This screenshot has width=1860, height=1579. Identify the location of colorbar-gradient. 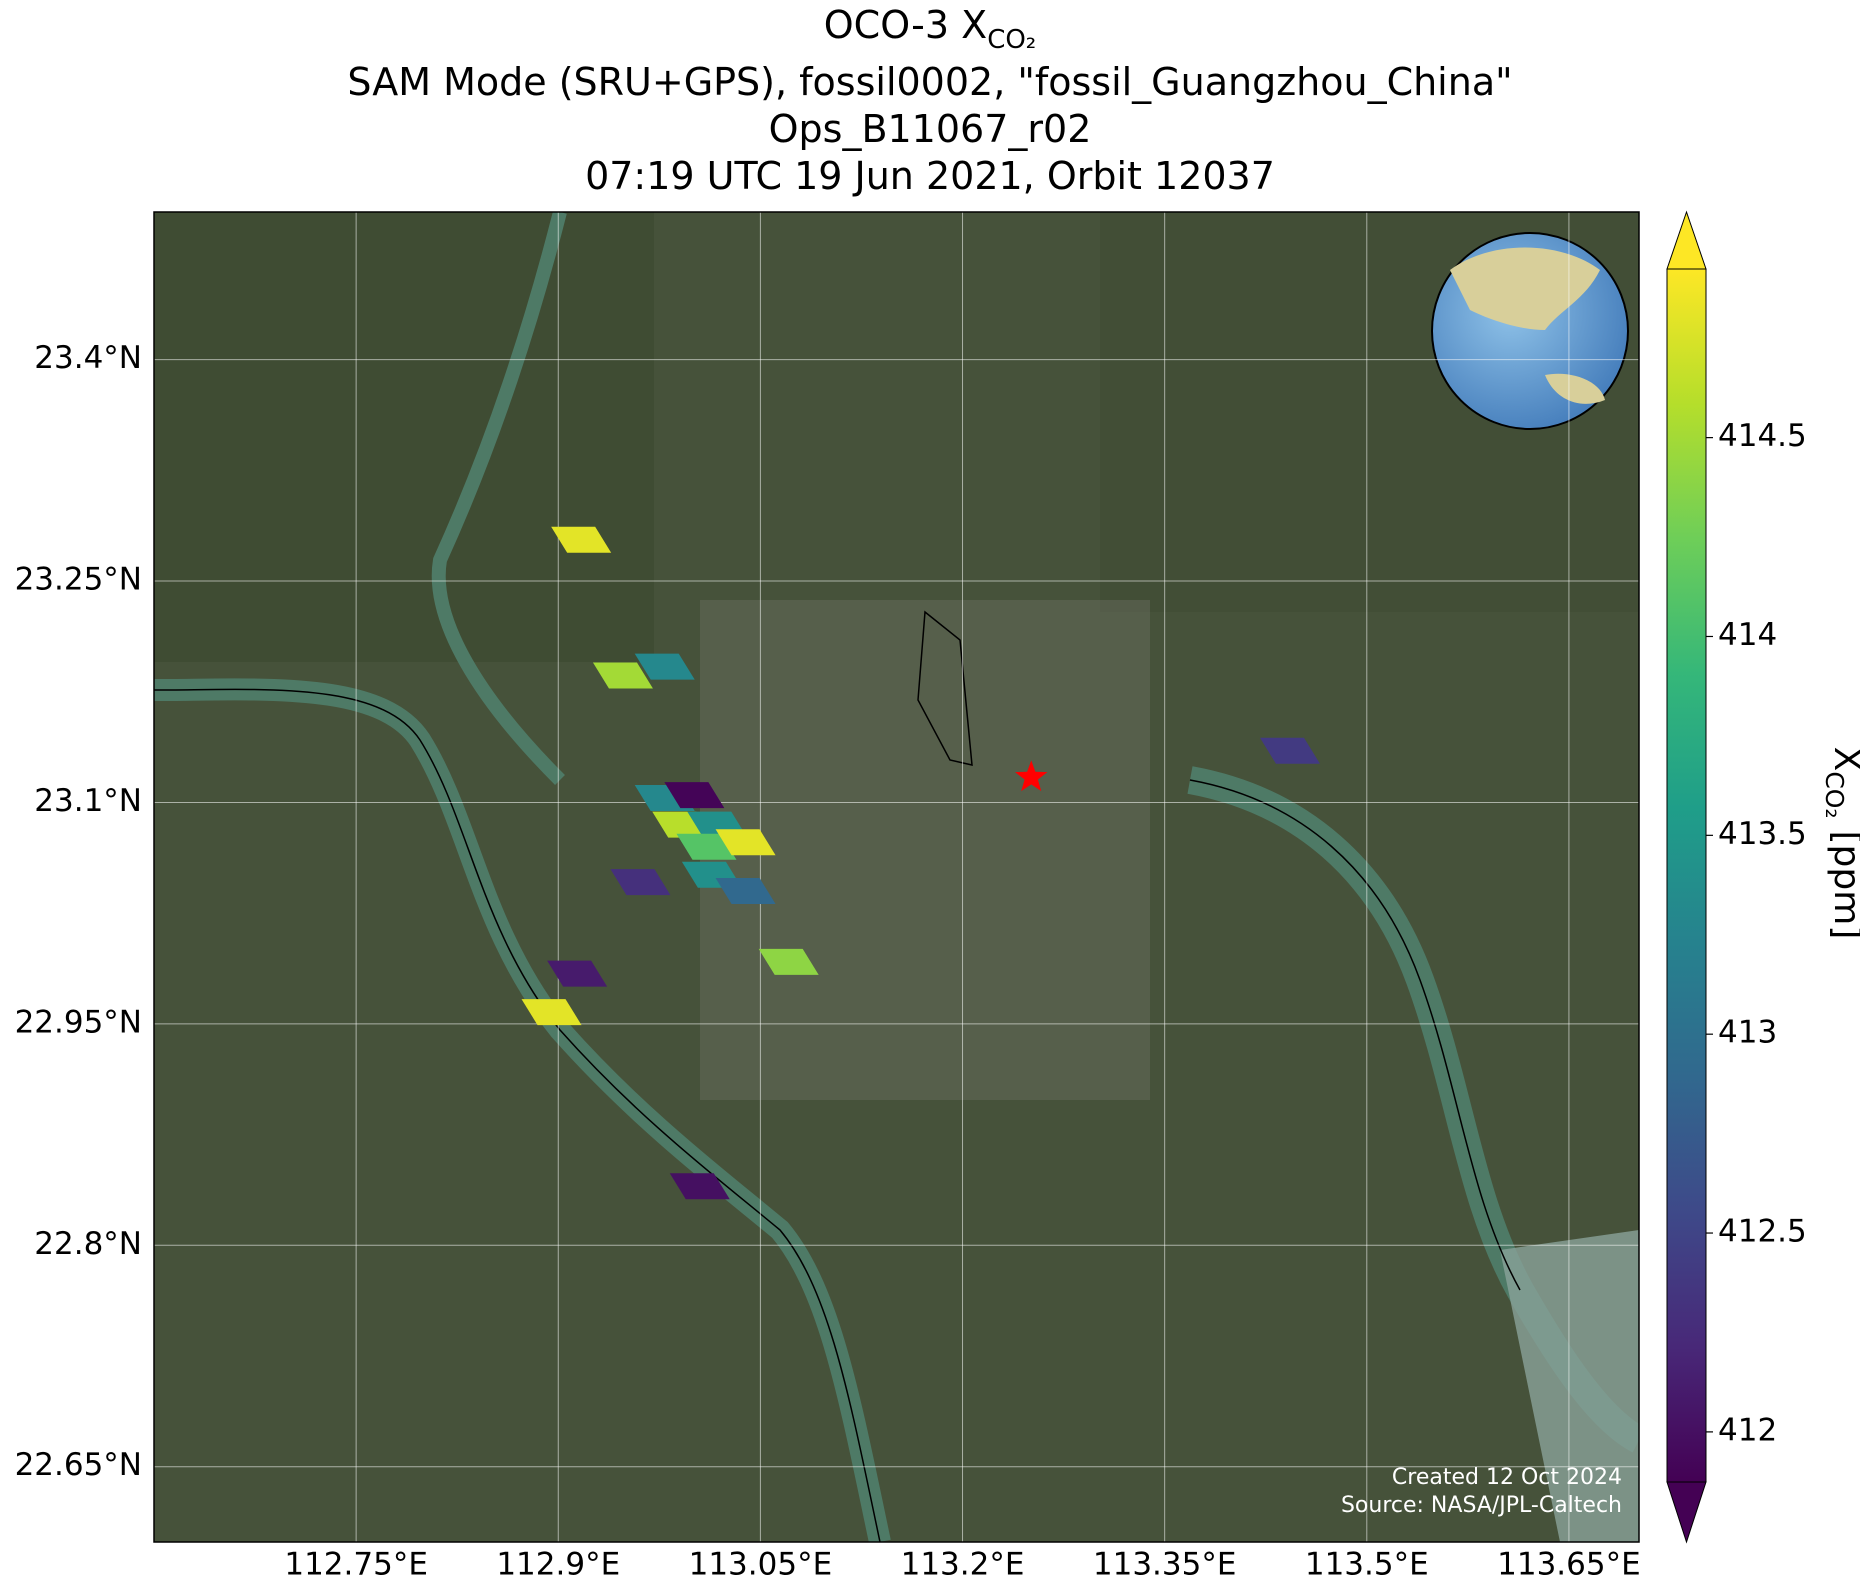
(1686, 875).